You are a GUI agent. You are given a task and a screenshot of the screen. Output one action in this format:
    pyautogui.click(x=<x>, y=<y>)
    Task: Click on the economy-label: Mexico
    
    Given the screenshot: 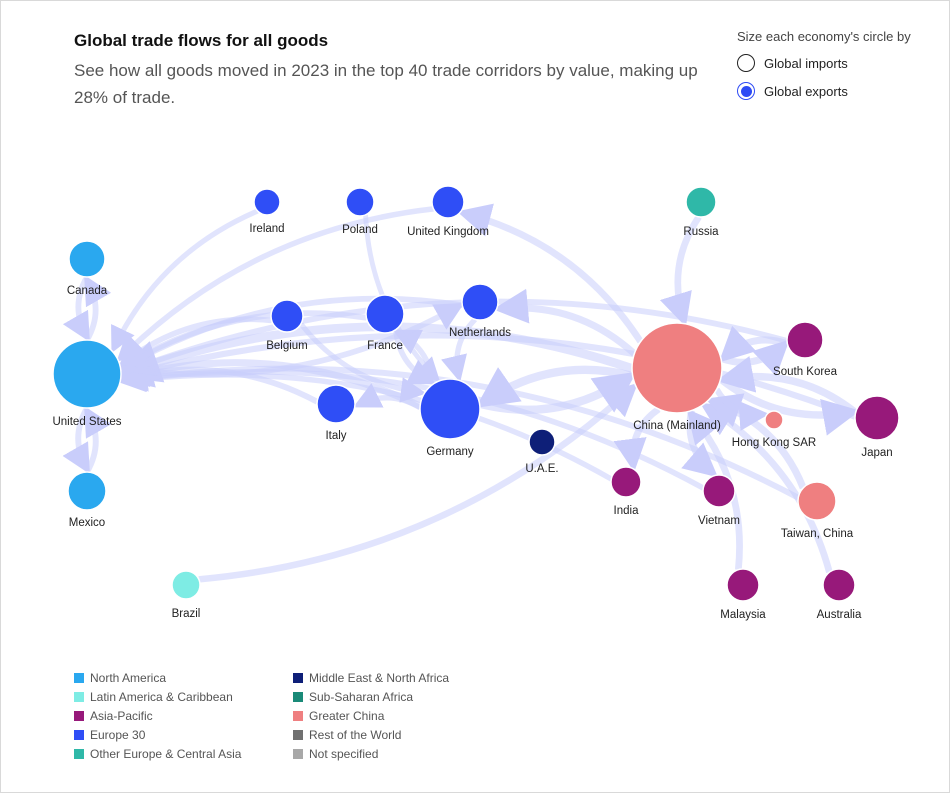 What is the action you would take?
    pyautogui.click(x=87, y=523)
    